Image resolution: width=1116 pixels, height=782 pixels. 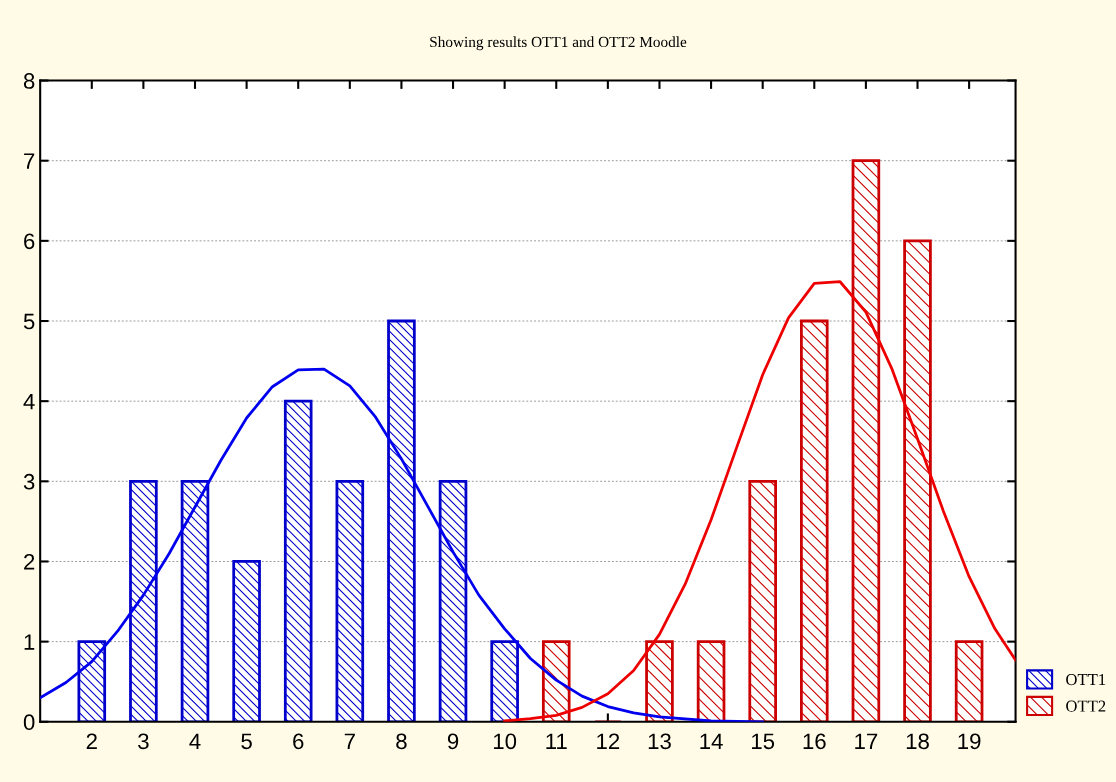 I want to click on x-tick-label: 12, so click(x=608, y=741).